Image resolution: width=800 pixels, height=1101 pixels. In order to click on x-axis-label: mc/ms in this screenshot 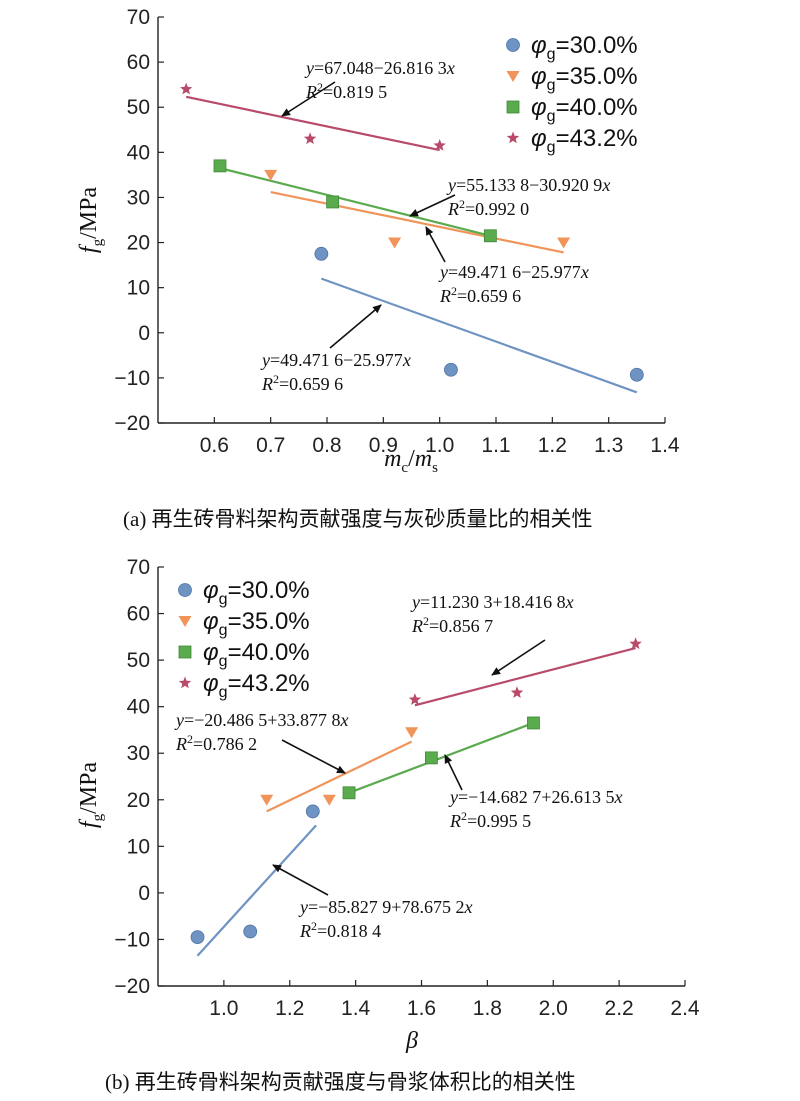, I will do `click(411, 461)`.